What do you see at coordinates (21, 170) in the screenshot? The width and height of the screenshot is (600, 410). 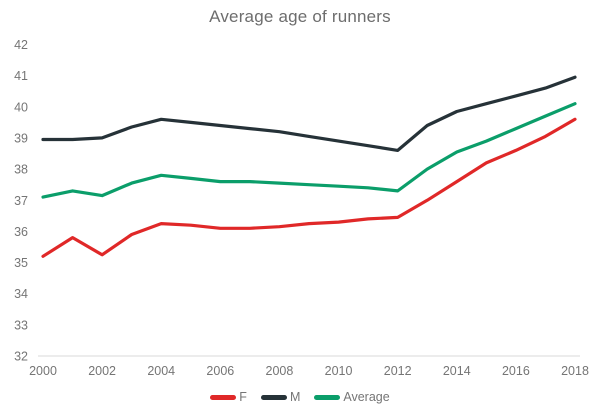 I see `y-tick-label: 38` at bounding box center [21, 170].